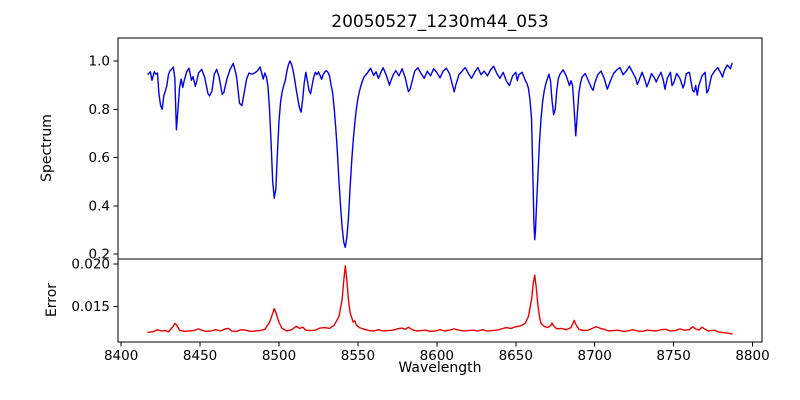  What do you see at coordinates (121, 356) in the screenshot?
I see `x-tick-label: 8400` at bounding box center [121, 356].